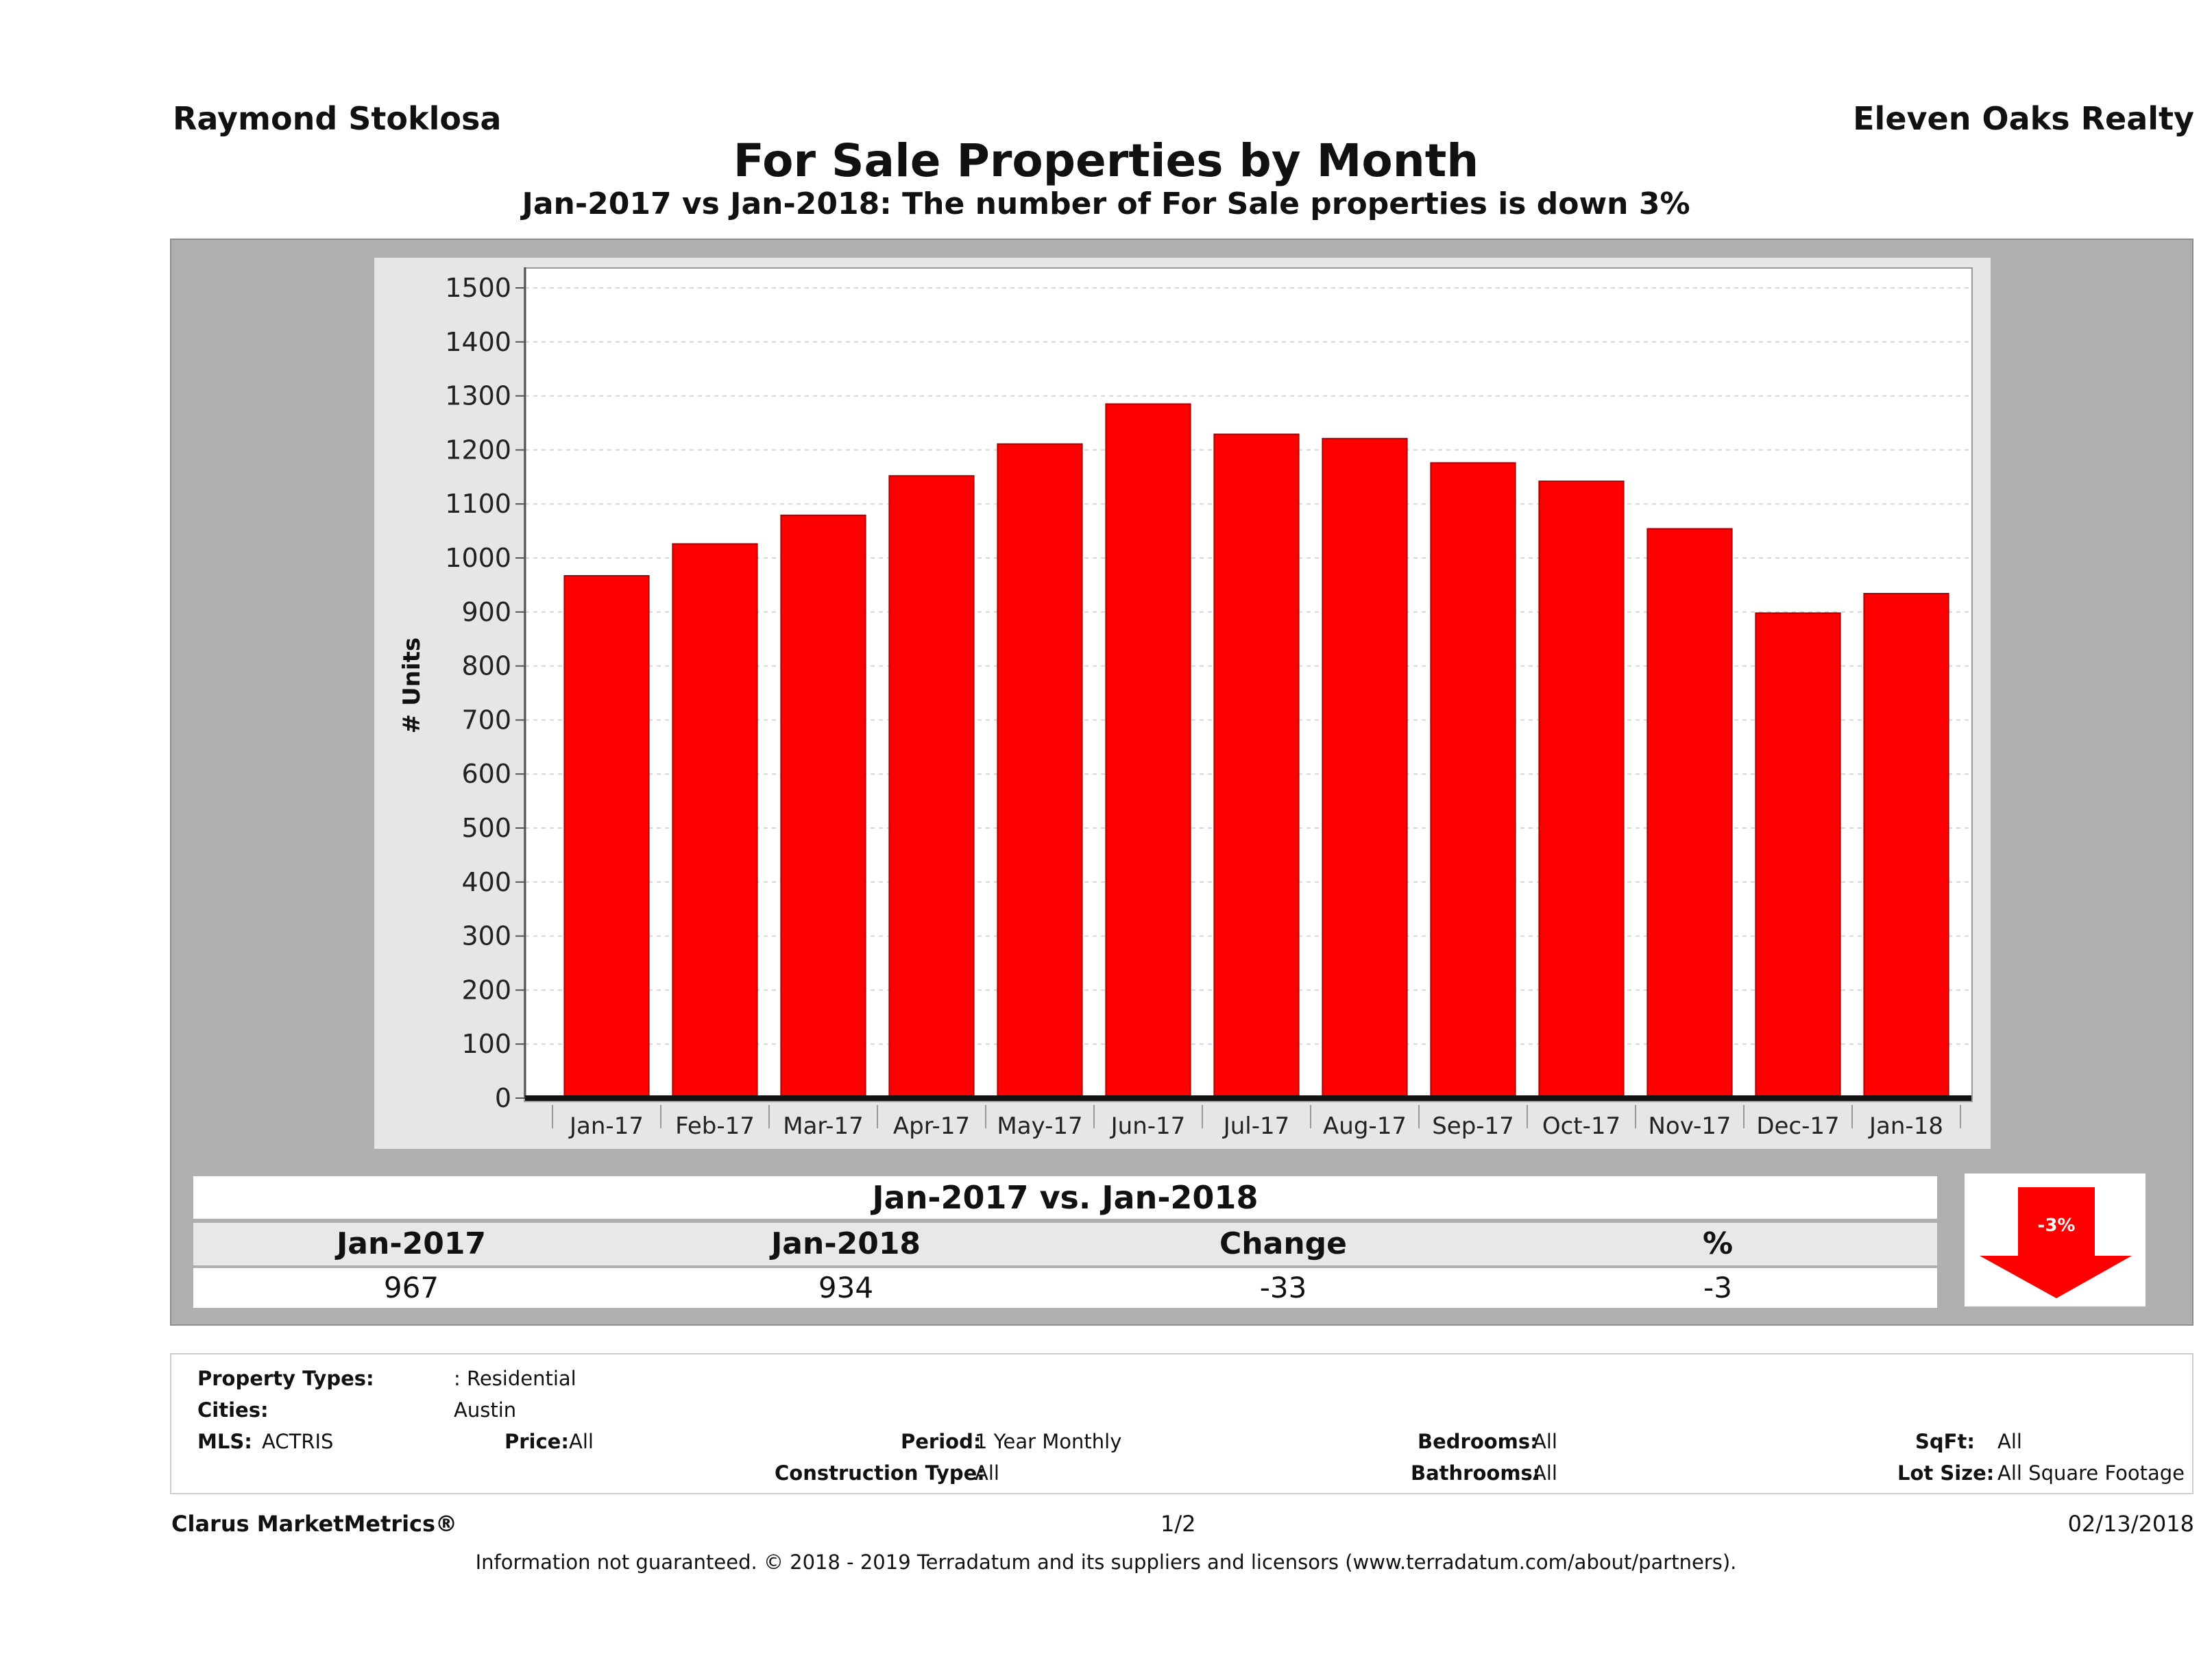  Describe the element at coordinates (314, 1524) in the screenshot. I see `product-name: Clarus MarketMetrics®` at that location.